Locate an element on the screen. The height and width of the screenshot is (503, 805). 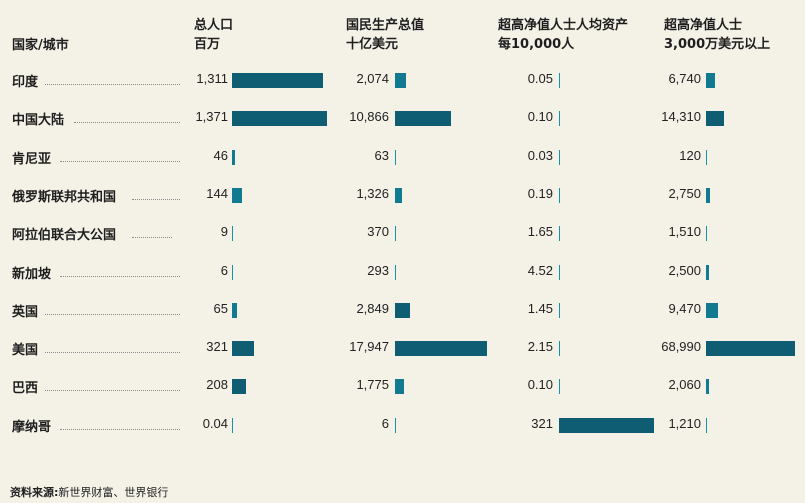
pop-value: 321 is located at coordinates (217, 347).